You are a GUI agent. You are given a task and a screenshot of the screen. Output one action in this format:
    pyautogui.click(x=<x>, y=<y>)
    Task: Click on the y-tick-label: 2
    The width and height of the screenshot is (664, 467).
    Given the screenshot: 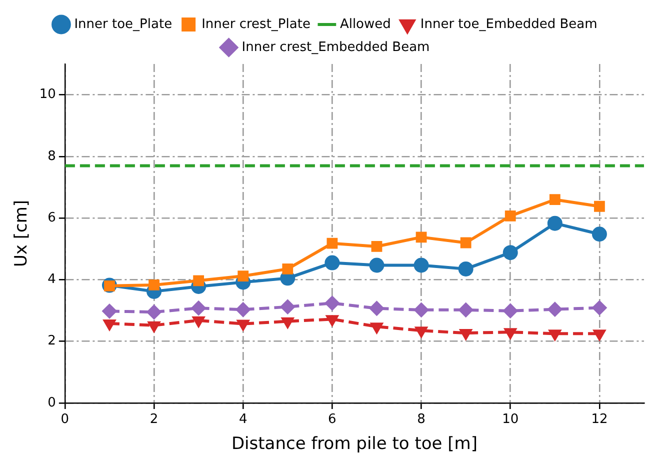 What is the action you would take?
    pyautogui.click(x=52, y=341)
    